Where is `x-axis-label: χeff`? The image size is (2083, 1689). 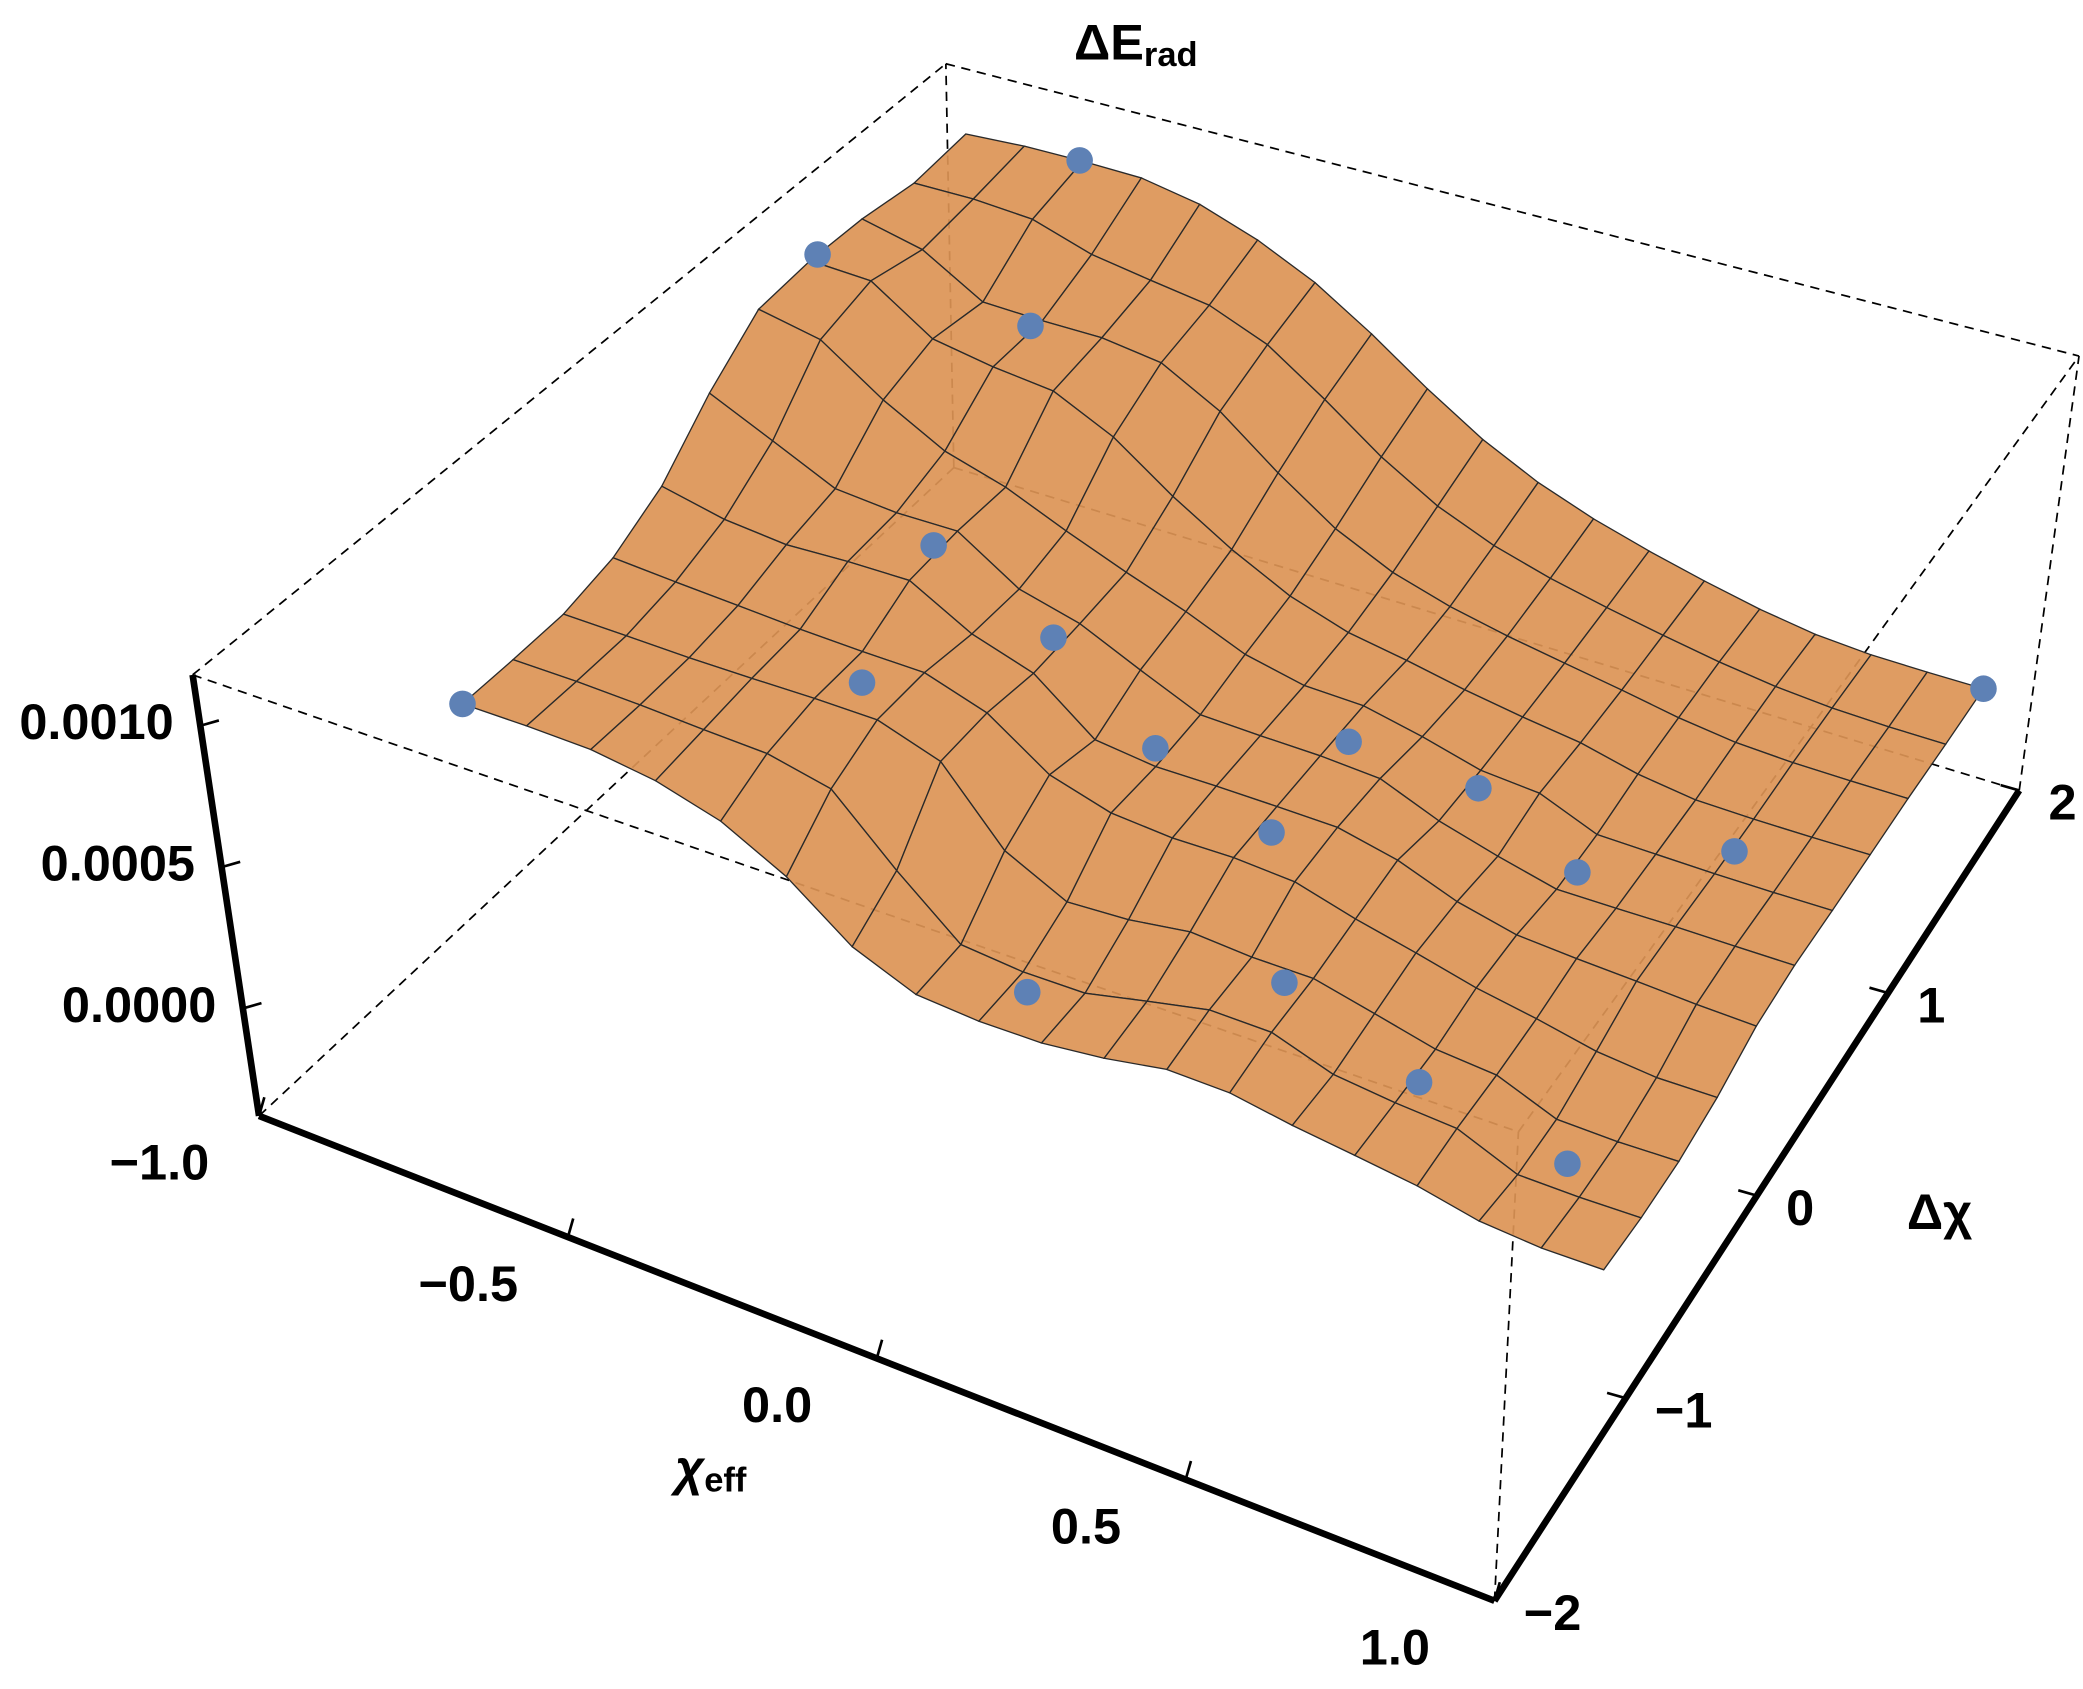 x-axis-label: χeff is located at coordinates (708, 1469).